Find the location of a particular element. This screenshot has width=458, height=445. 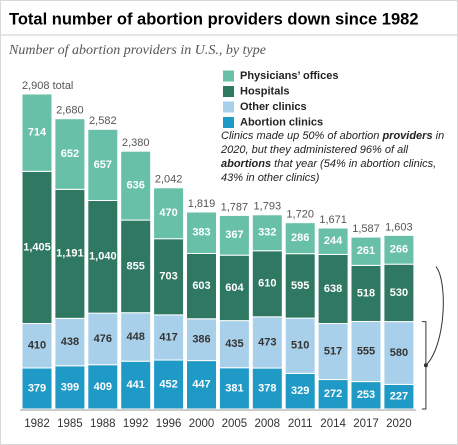

data-label: 555 is located at coordinates (366, 351).